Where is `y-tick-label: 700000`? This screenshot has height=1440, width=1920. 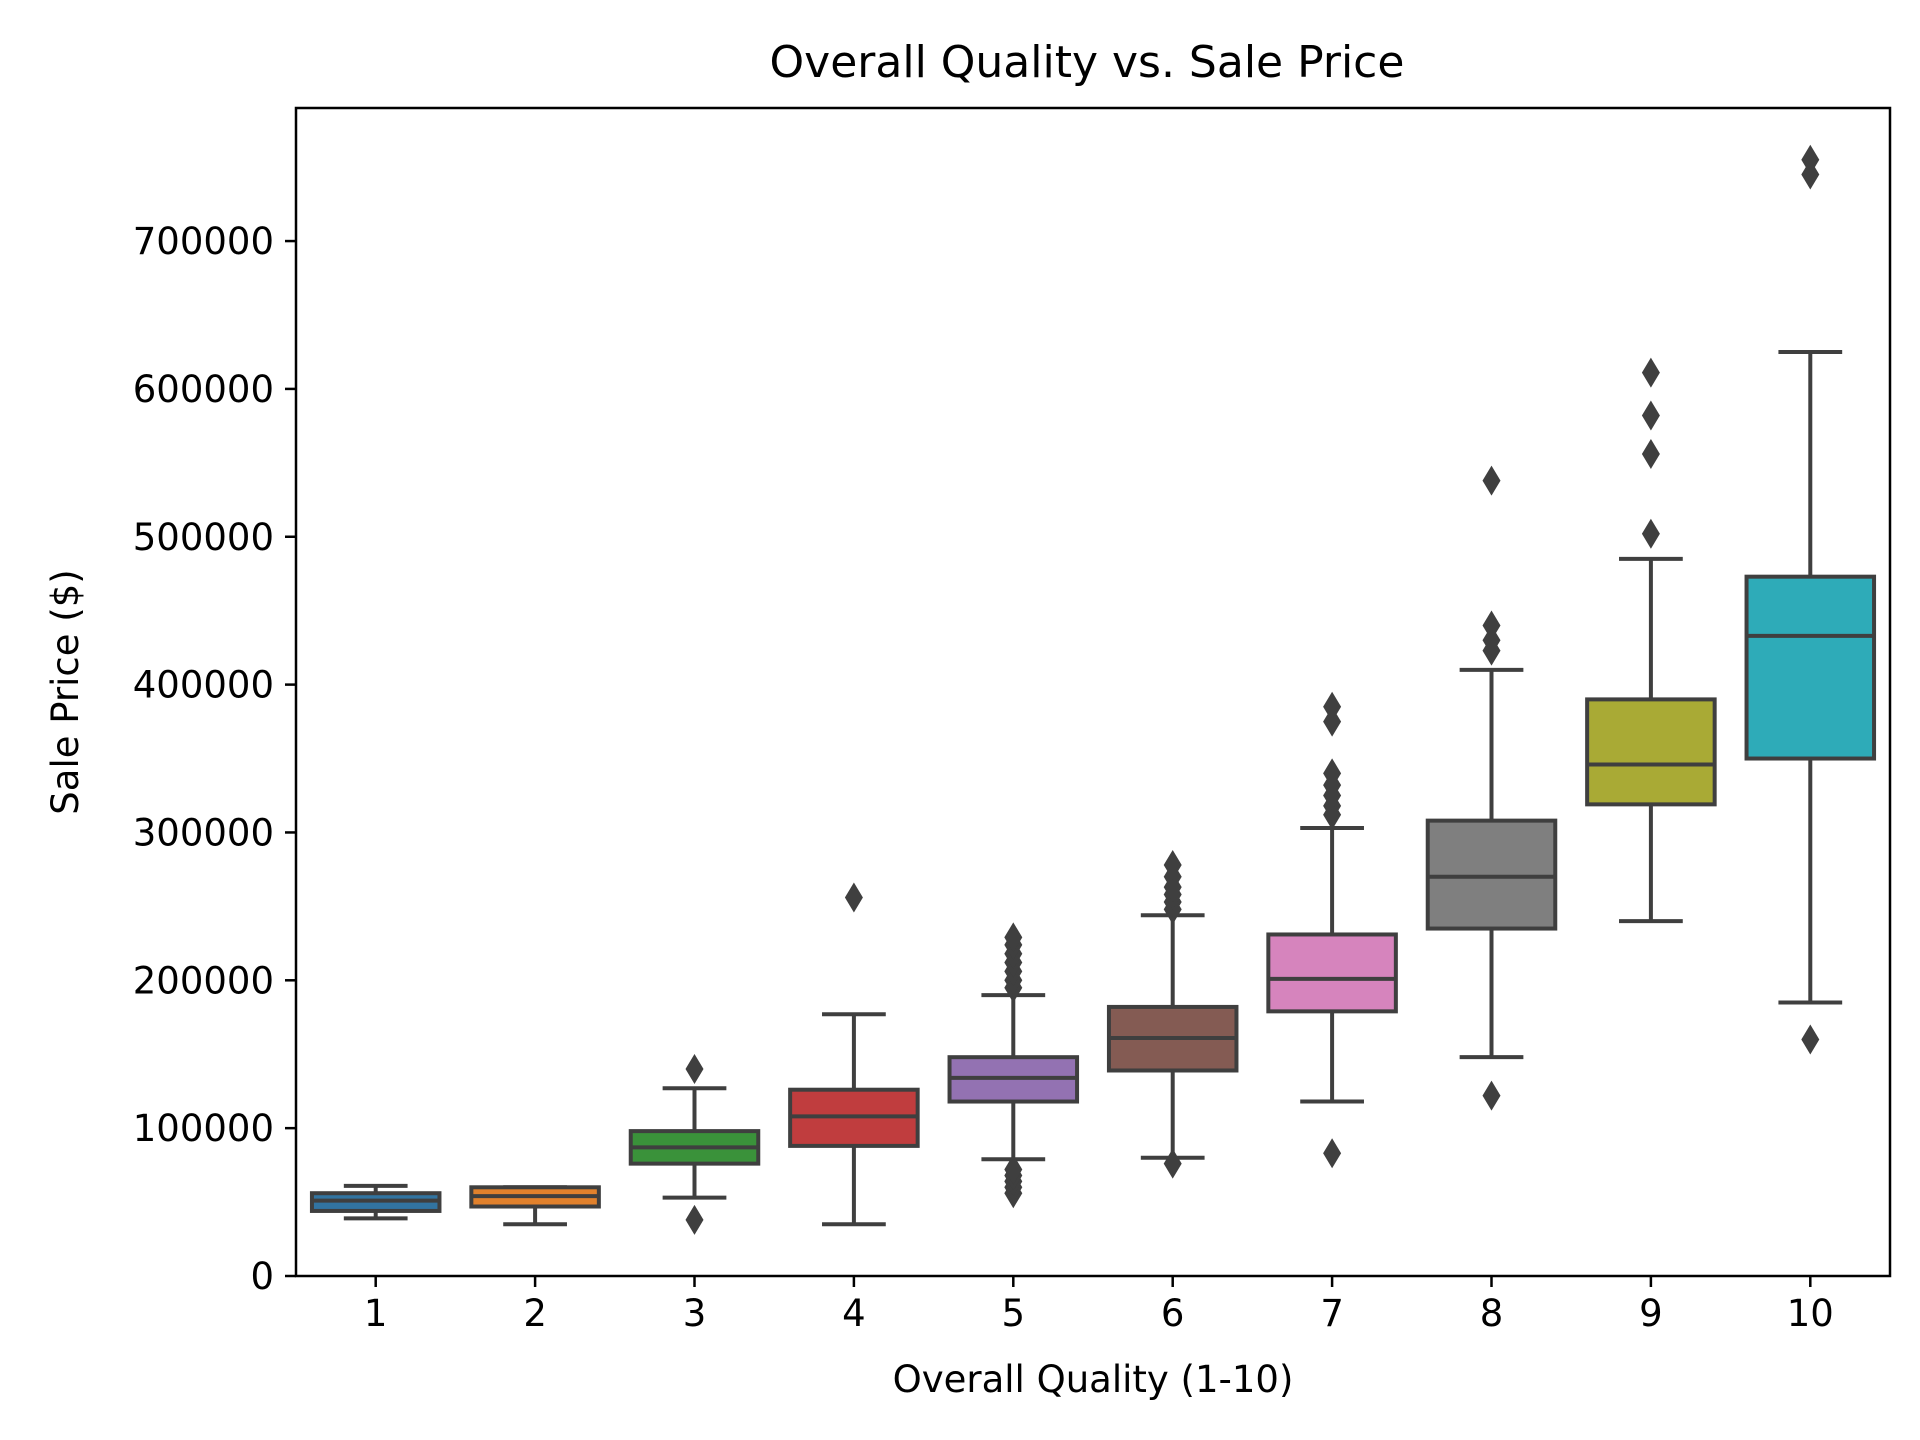
y-tick-label: 700000 is located at coordinates (203, 241).